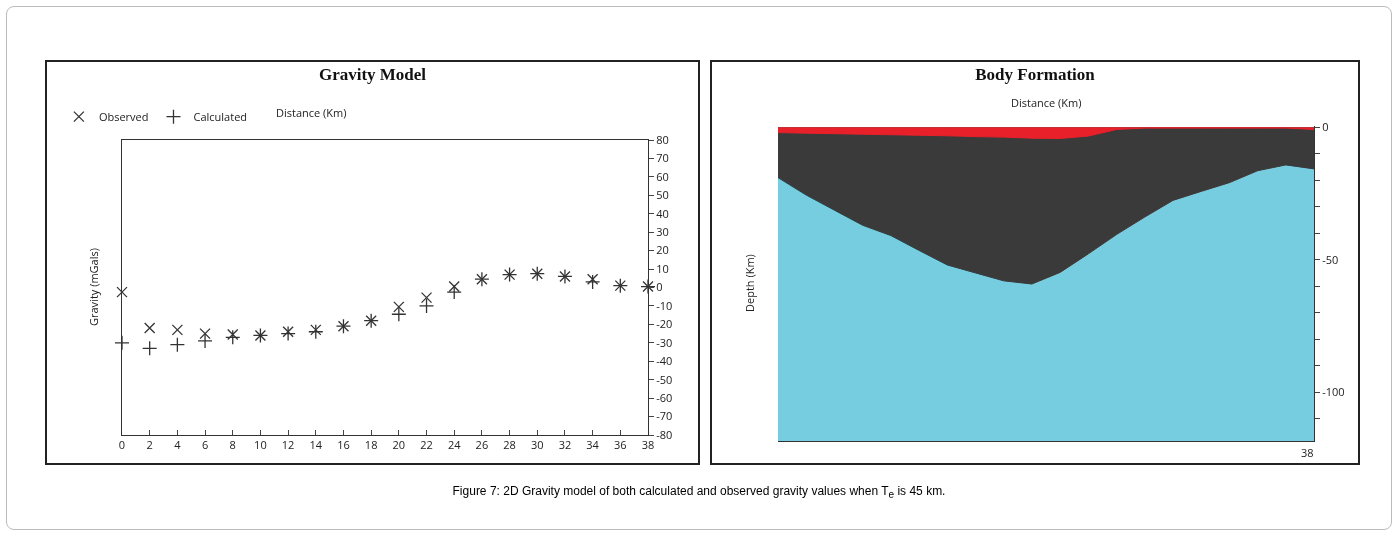 The height and width of the screenshot is (534, 1398). What do you see at coordinates (1035, 74) in the screenshot?
I see `chart-title: Body Formation` at bounding box center [1035, 74].